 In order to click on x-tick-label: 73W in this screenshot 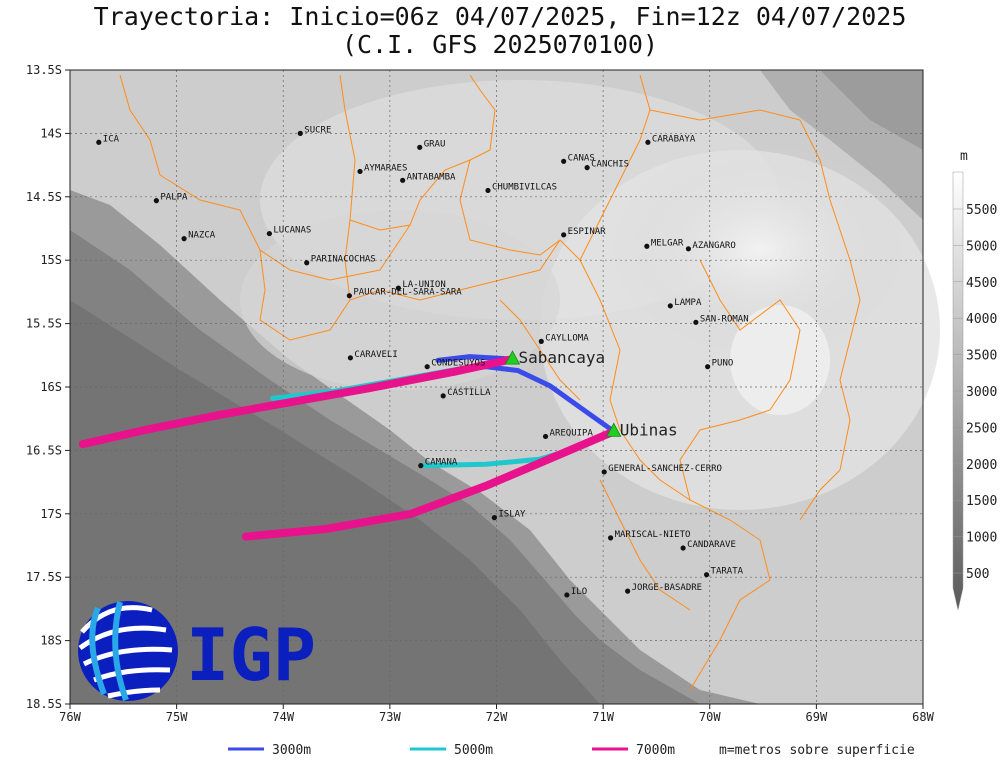, I will do `click(390, 717)`.